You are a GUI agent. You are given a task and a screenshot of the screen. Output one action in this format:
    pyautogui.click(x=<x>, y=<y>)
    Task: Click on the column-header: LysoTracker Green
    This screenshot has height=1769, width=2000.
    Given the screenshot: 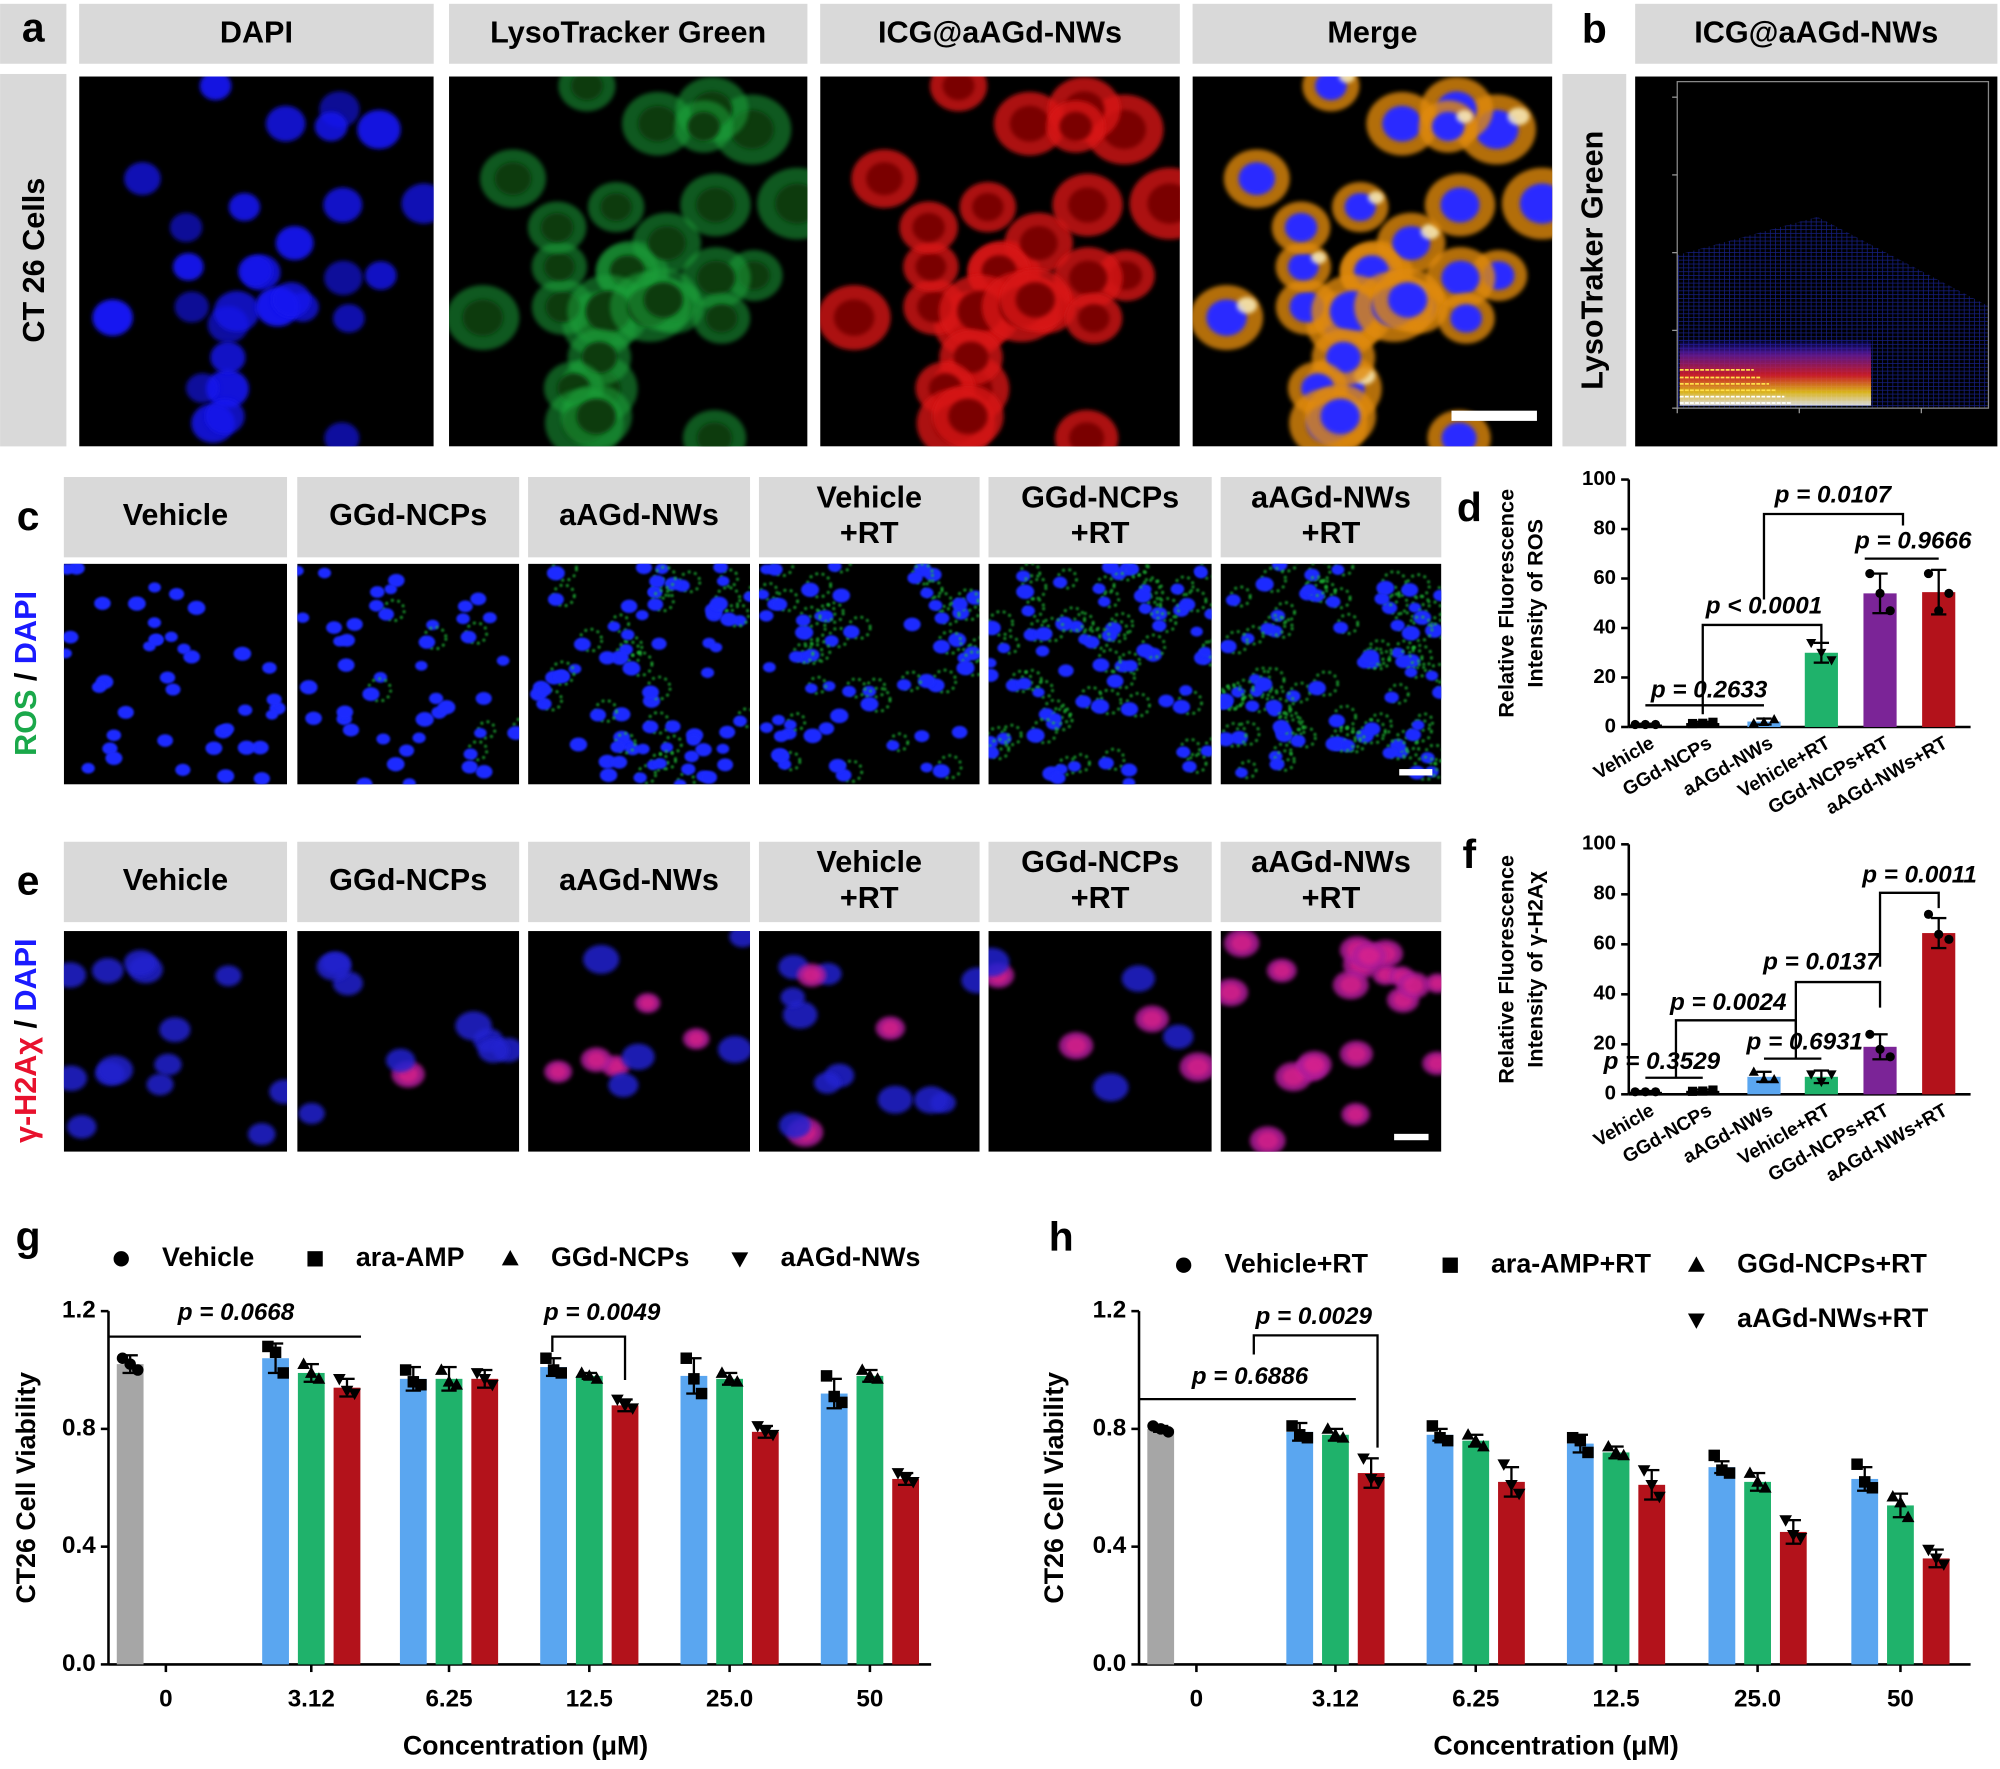 What is the action you would take?
    pyautogui.click(x=628, y=33)
    